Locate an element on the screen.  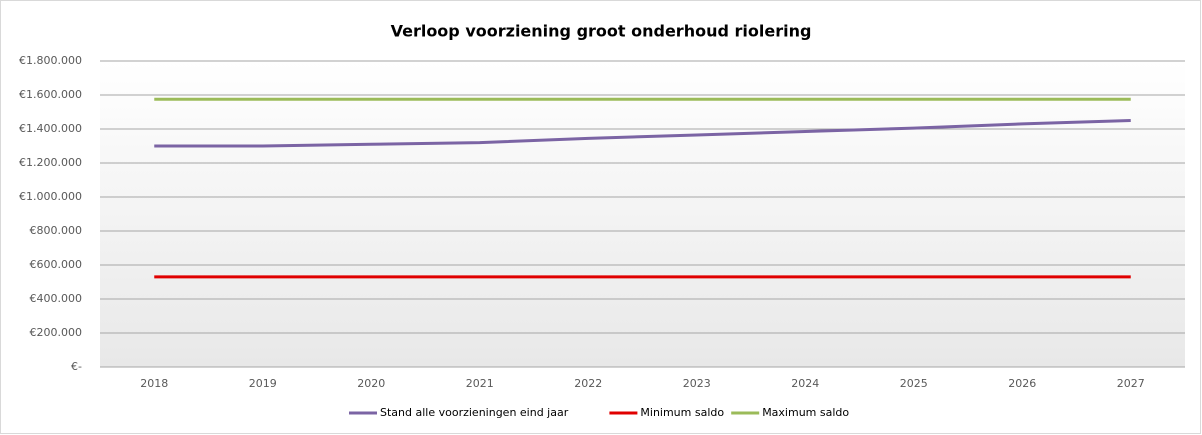
y-tick-label: €600.000 is located at coordinates (56, 264).